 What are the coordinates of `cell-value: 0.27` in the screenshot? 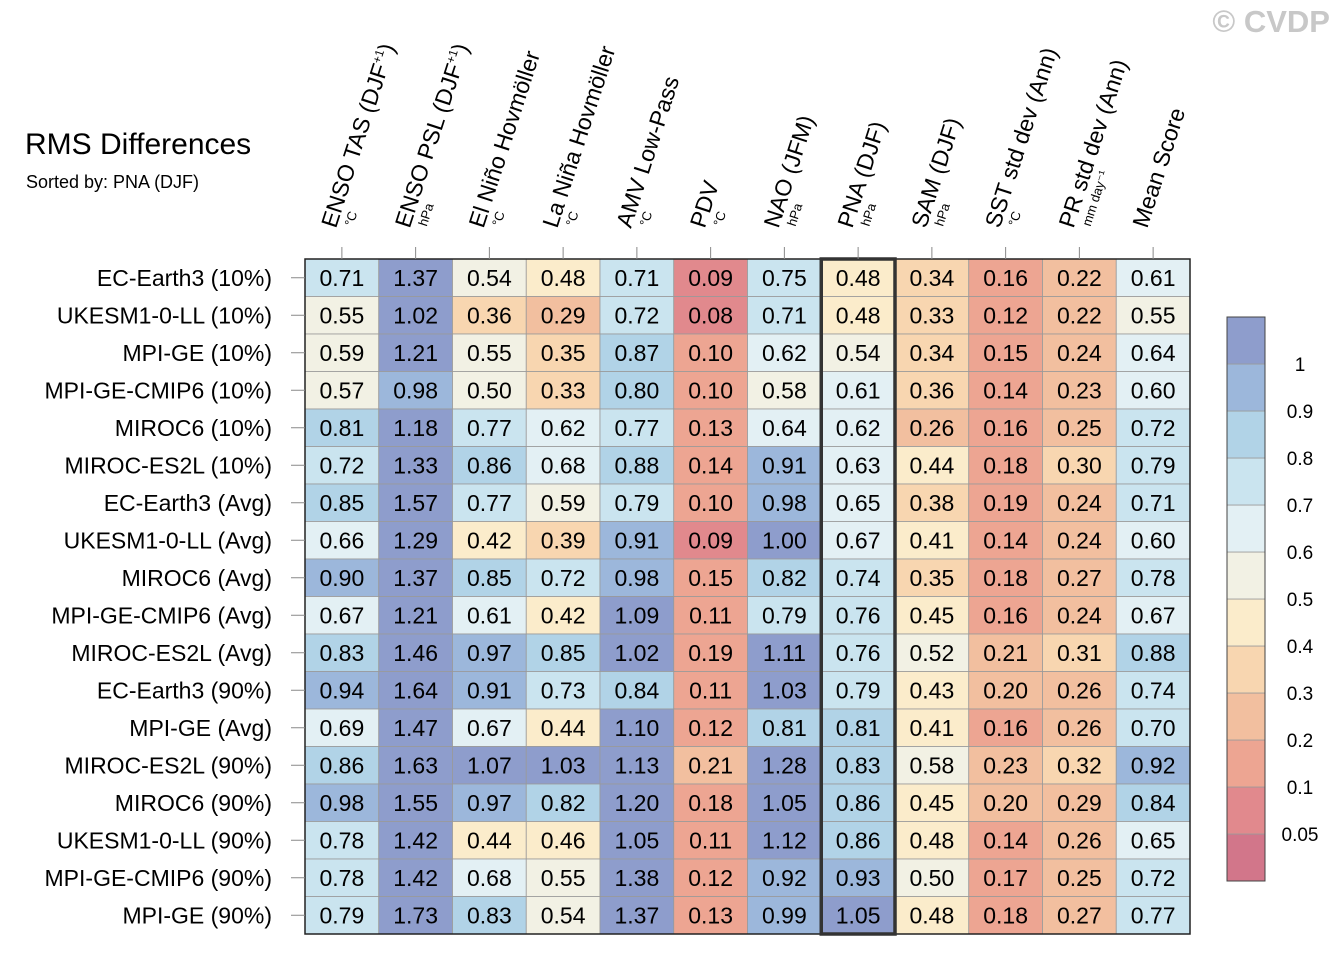 It's located at (1079, 915).